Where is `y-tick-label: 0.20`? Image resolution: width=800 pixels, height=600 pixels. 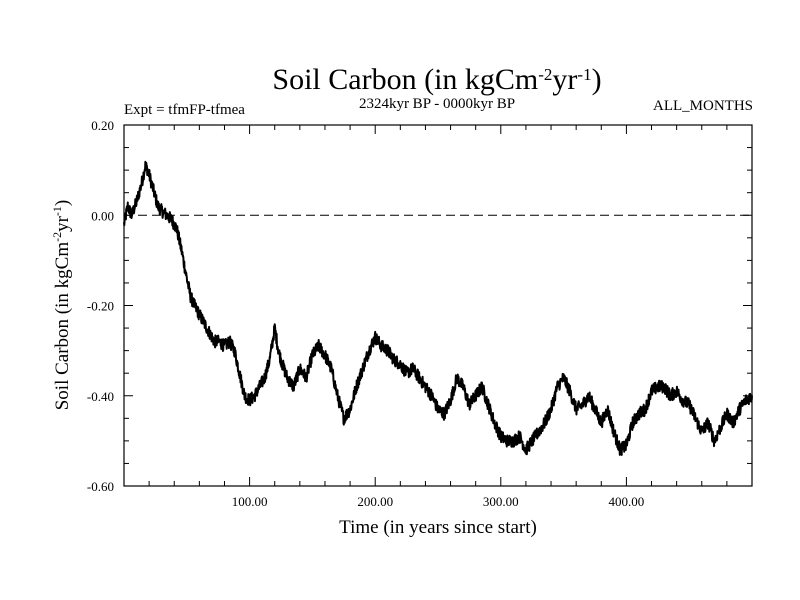 y-tick-label: 0.20 is located at coordinates (102, 125).